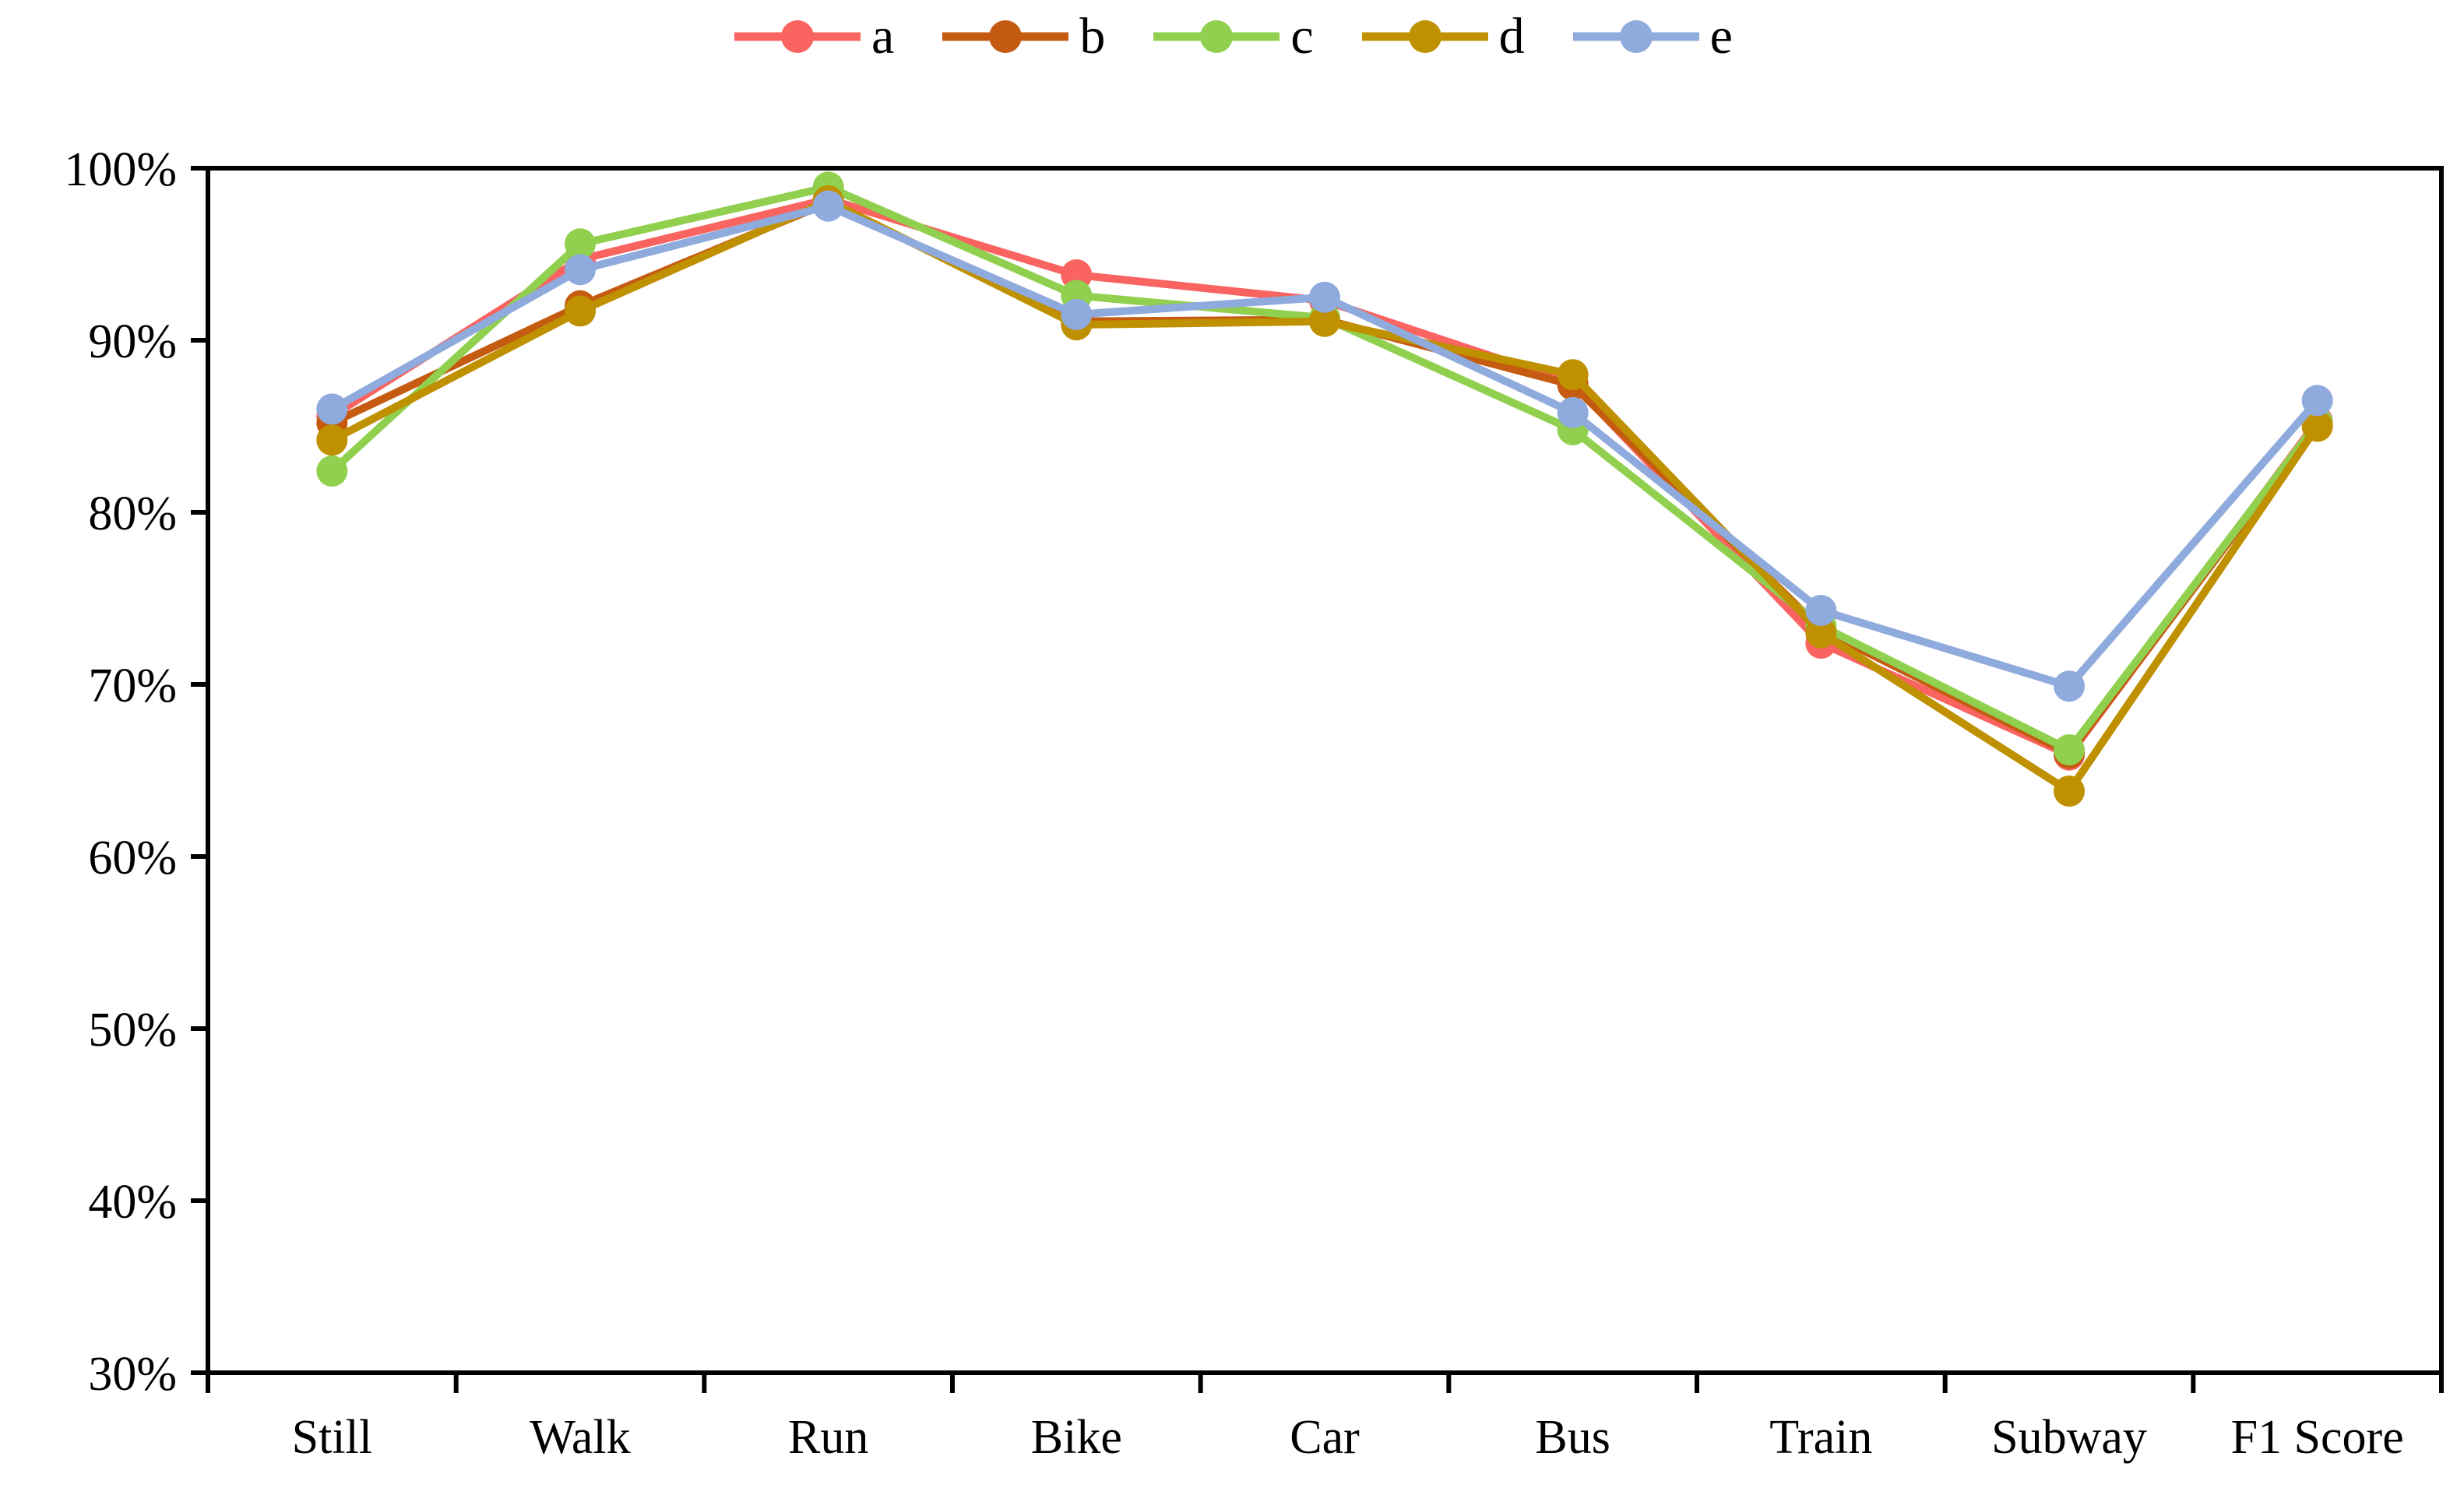  Describe the element at coordinates (2069, 686) in the screenshot. I see `series-e-point-Subway` at that location.